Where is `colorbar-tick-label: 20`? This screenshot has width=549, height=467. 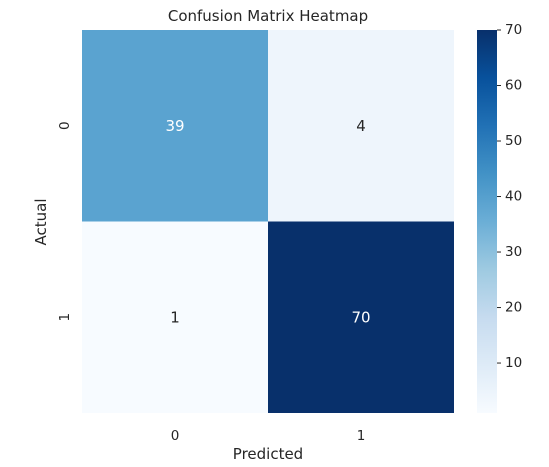 colorbar-tick-label: 20 is located at coordinates (513, 308).